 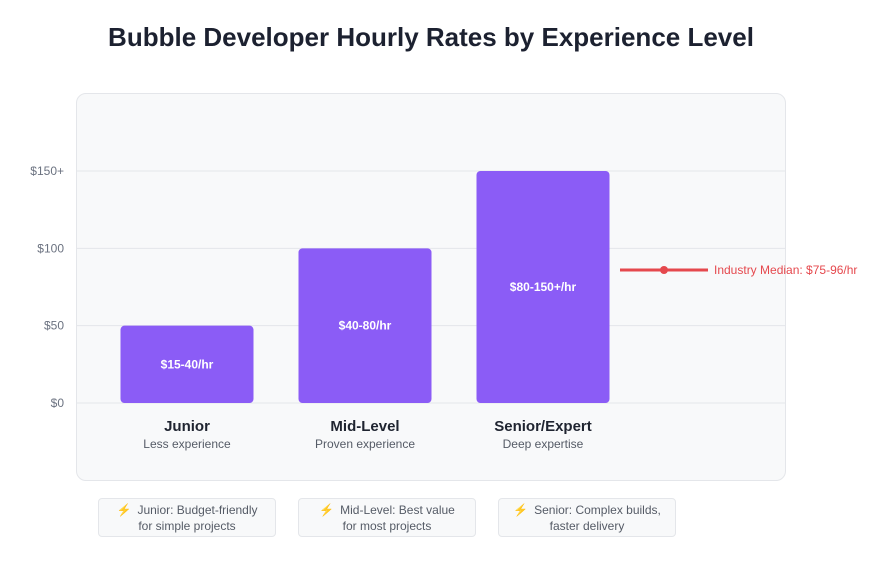 I want to click on median-marker, so click(x=664, y=269).